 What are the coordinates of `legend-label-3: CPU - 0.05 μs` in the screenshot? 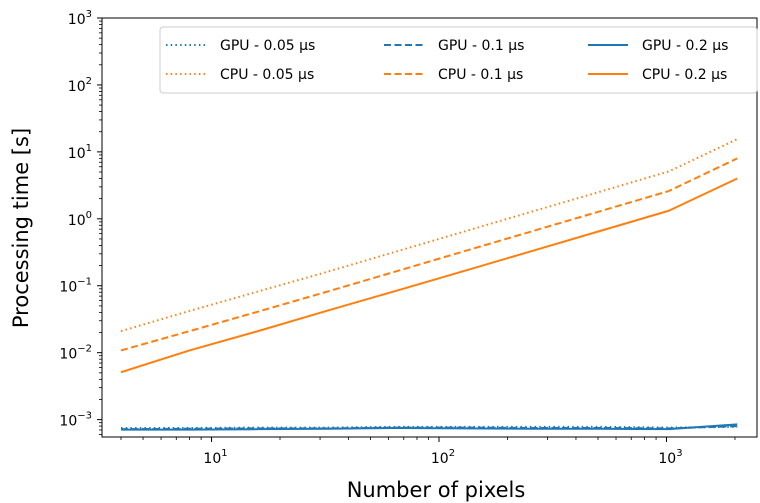 It's located at (267, 75).